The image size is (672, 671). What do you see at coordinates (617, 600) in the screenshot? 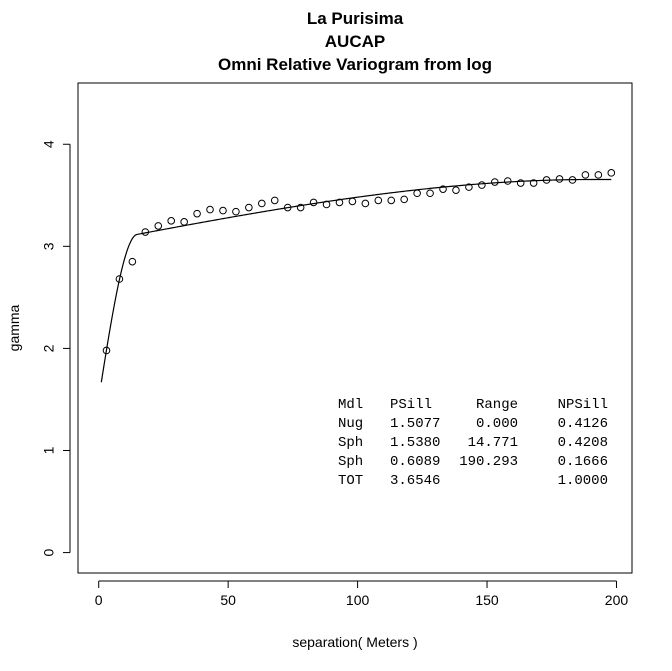
I see `x-tick-label: 200` at bounding box center [617, 600].